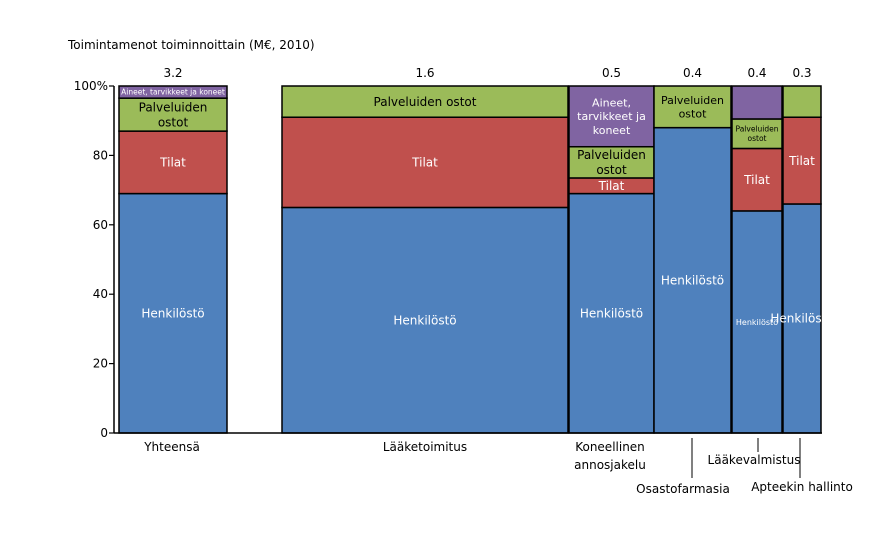  I want to click on column-total-label: 1.6, so click(424, 73).